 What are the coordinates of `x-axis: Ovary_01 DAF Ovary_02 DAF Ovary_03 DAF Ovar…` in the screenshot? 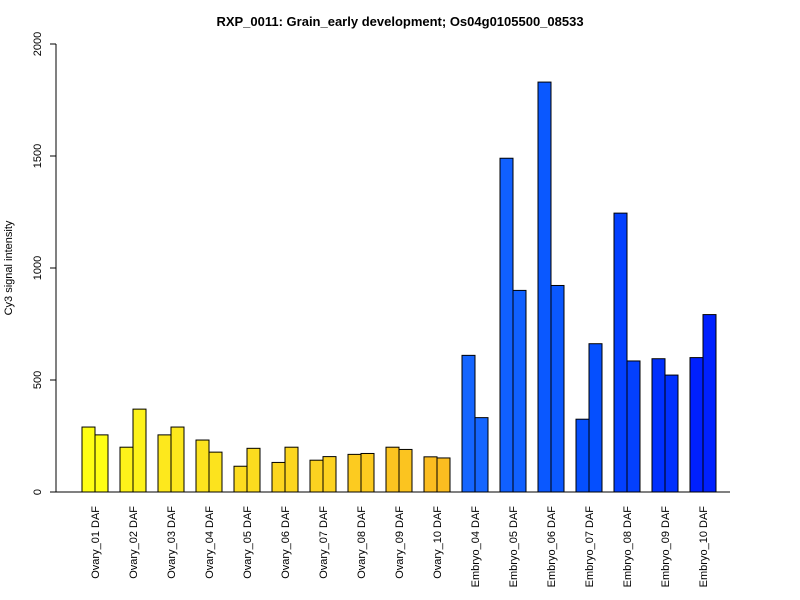 It's located at (393, 539).